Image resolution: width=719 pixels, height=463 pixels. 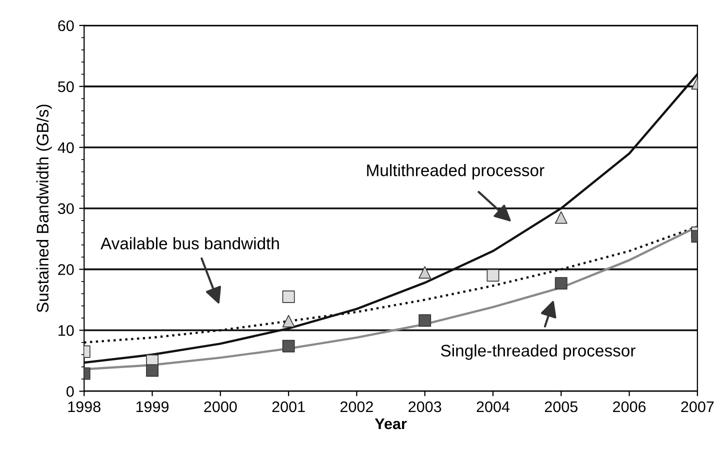 I want to click on y-tick-label: 50, so click(x=66, y=86).